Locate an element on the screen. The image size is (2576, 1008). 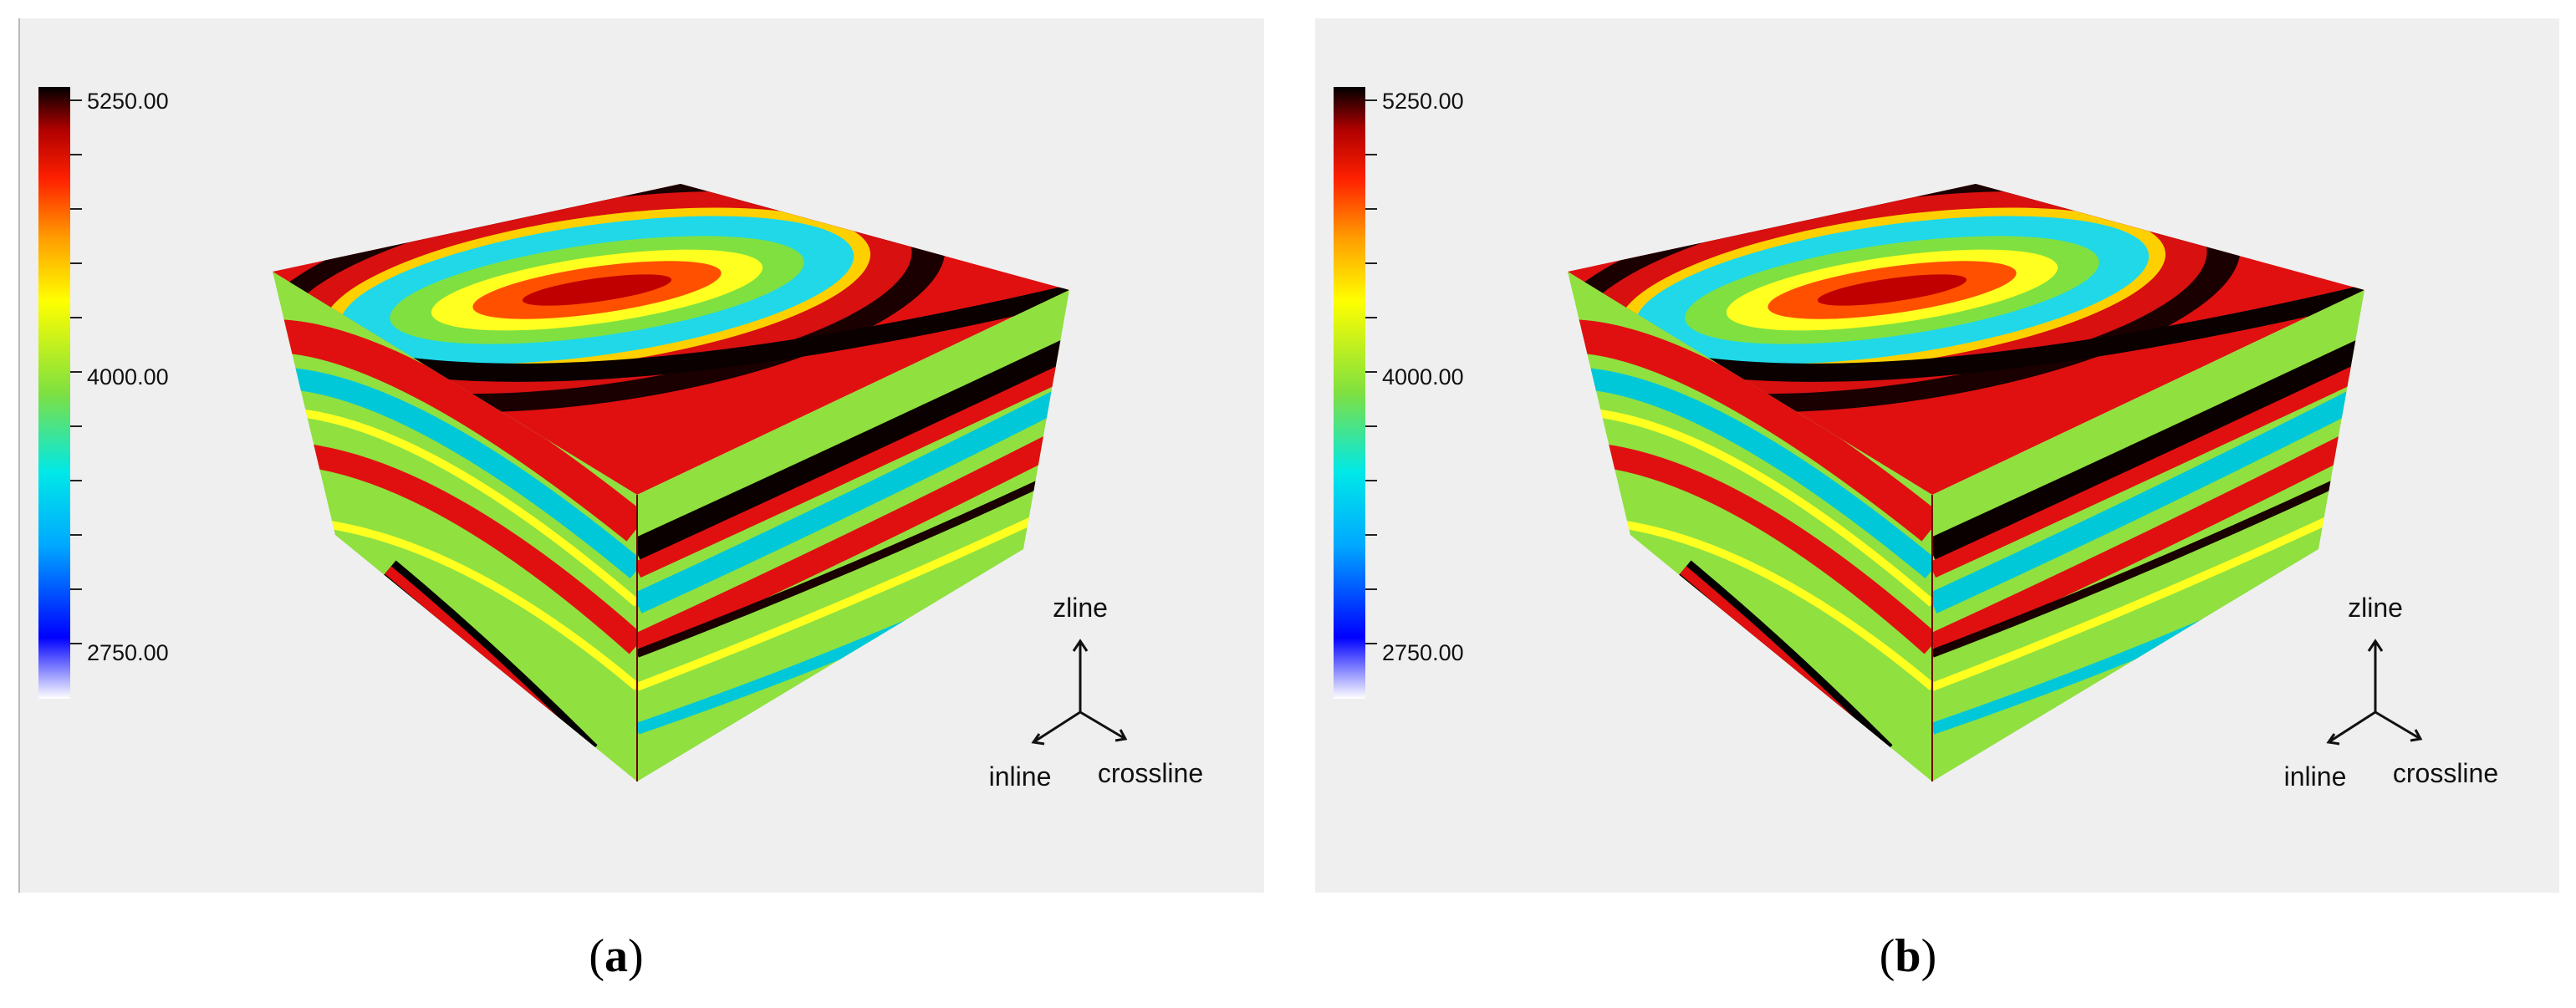
caption-a: (a) is located at coordinates (616, 956).